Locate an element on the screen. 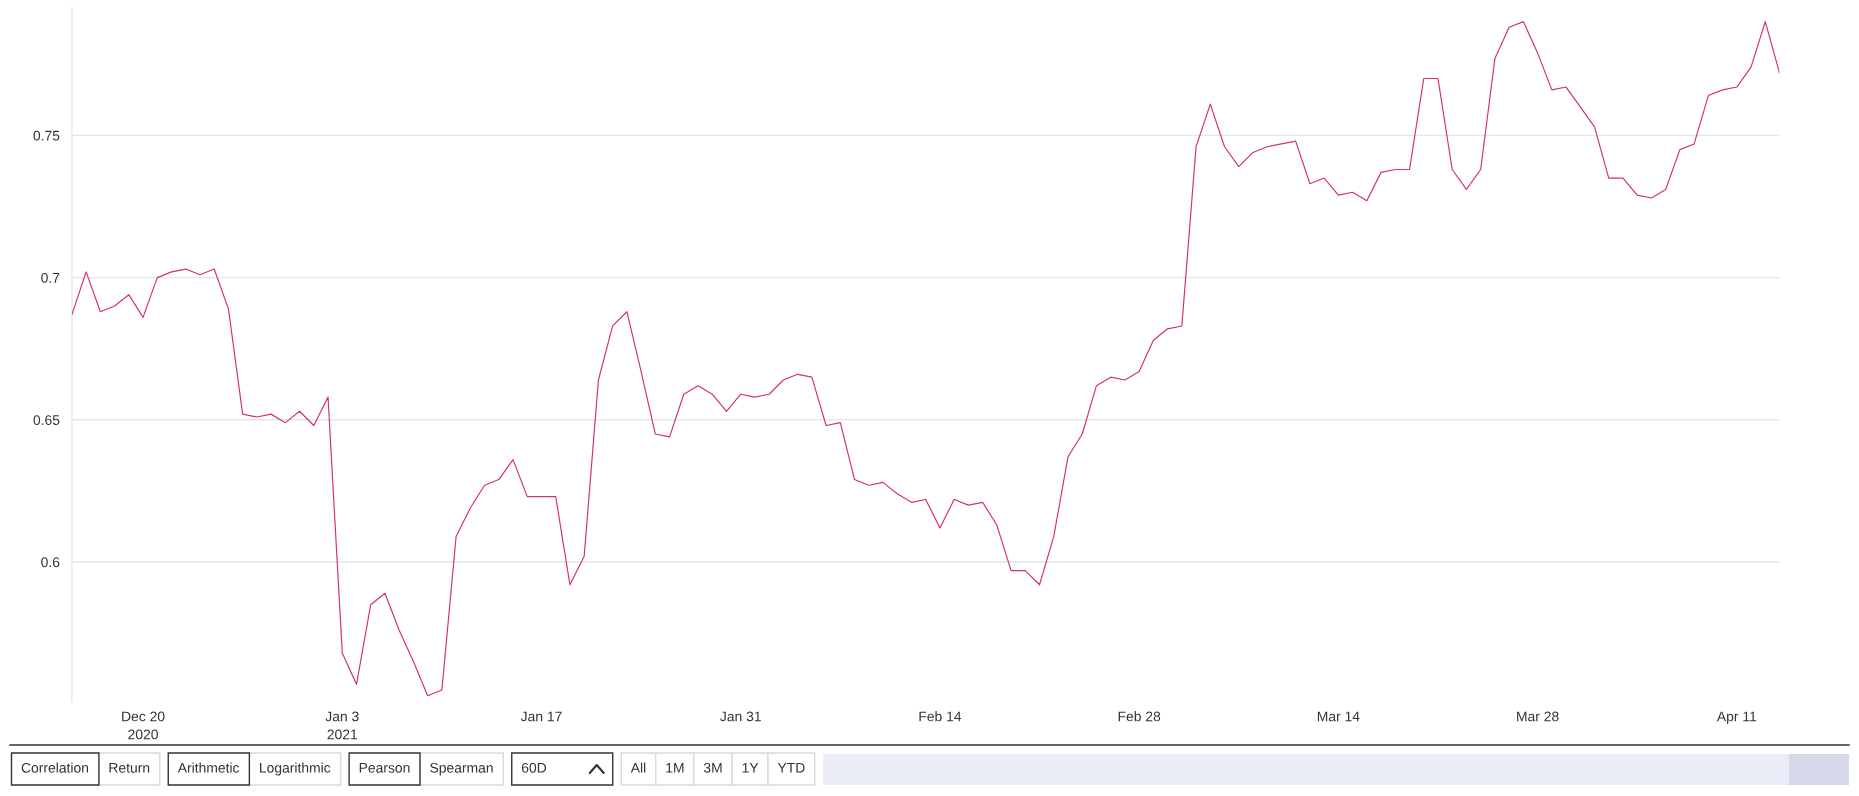  x-tick-label: Mar 28 is located at coordinates (1538, 716).